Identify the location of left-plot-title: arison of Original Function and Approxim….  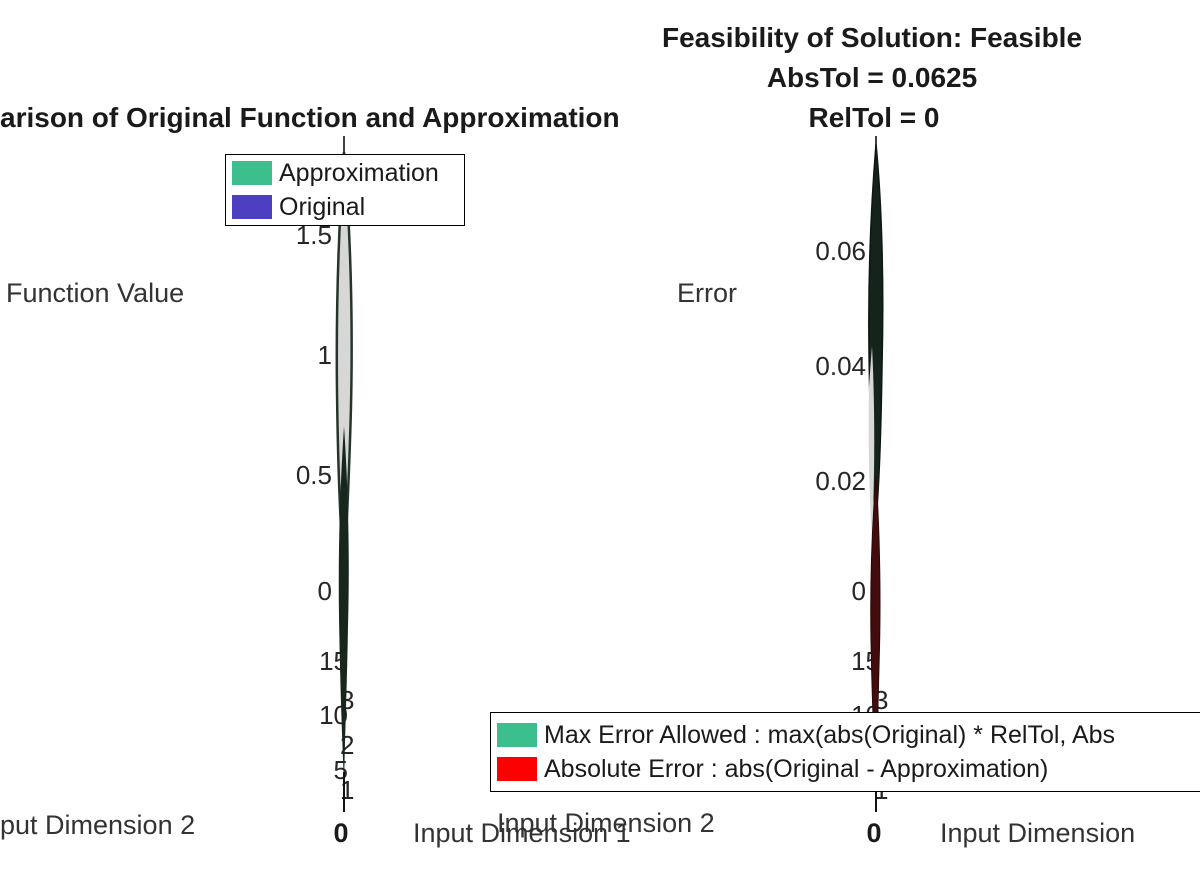
(310, 117).